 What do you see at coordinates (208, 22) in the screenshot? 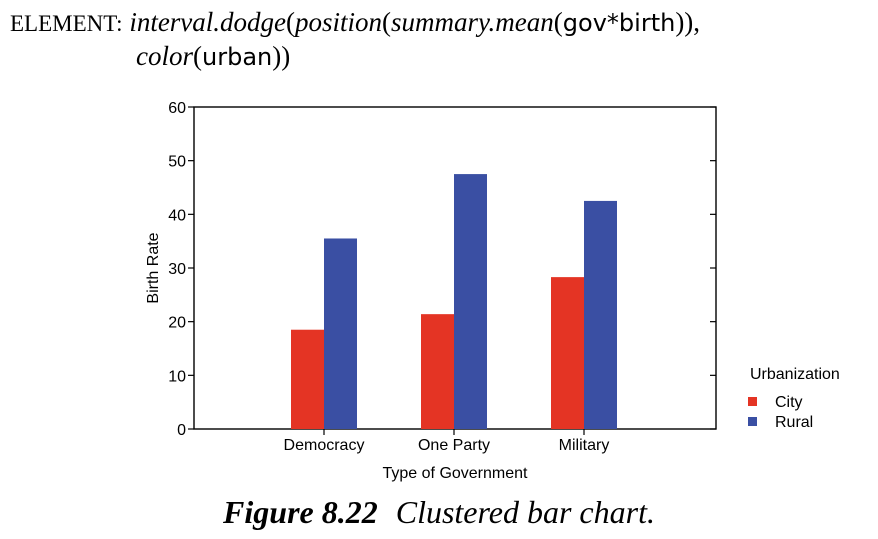
I see `spec-fn-interval: interval.dodge` at bounding box center [208, 22].